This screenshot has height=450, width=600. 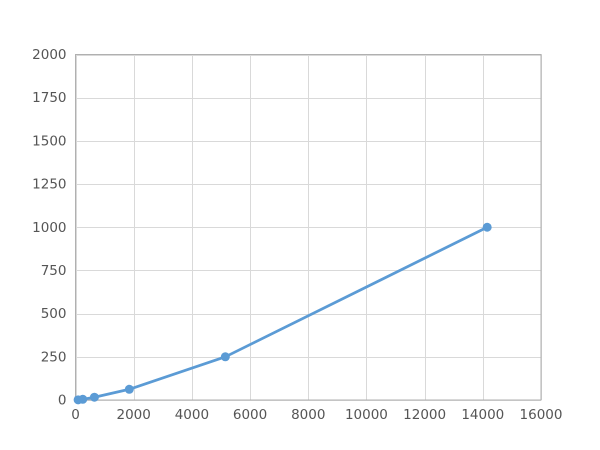 I want to click on x-tick-label: 14000, so click(x=482, y=415).